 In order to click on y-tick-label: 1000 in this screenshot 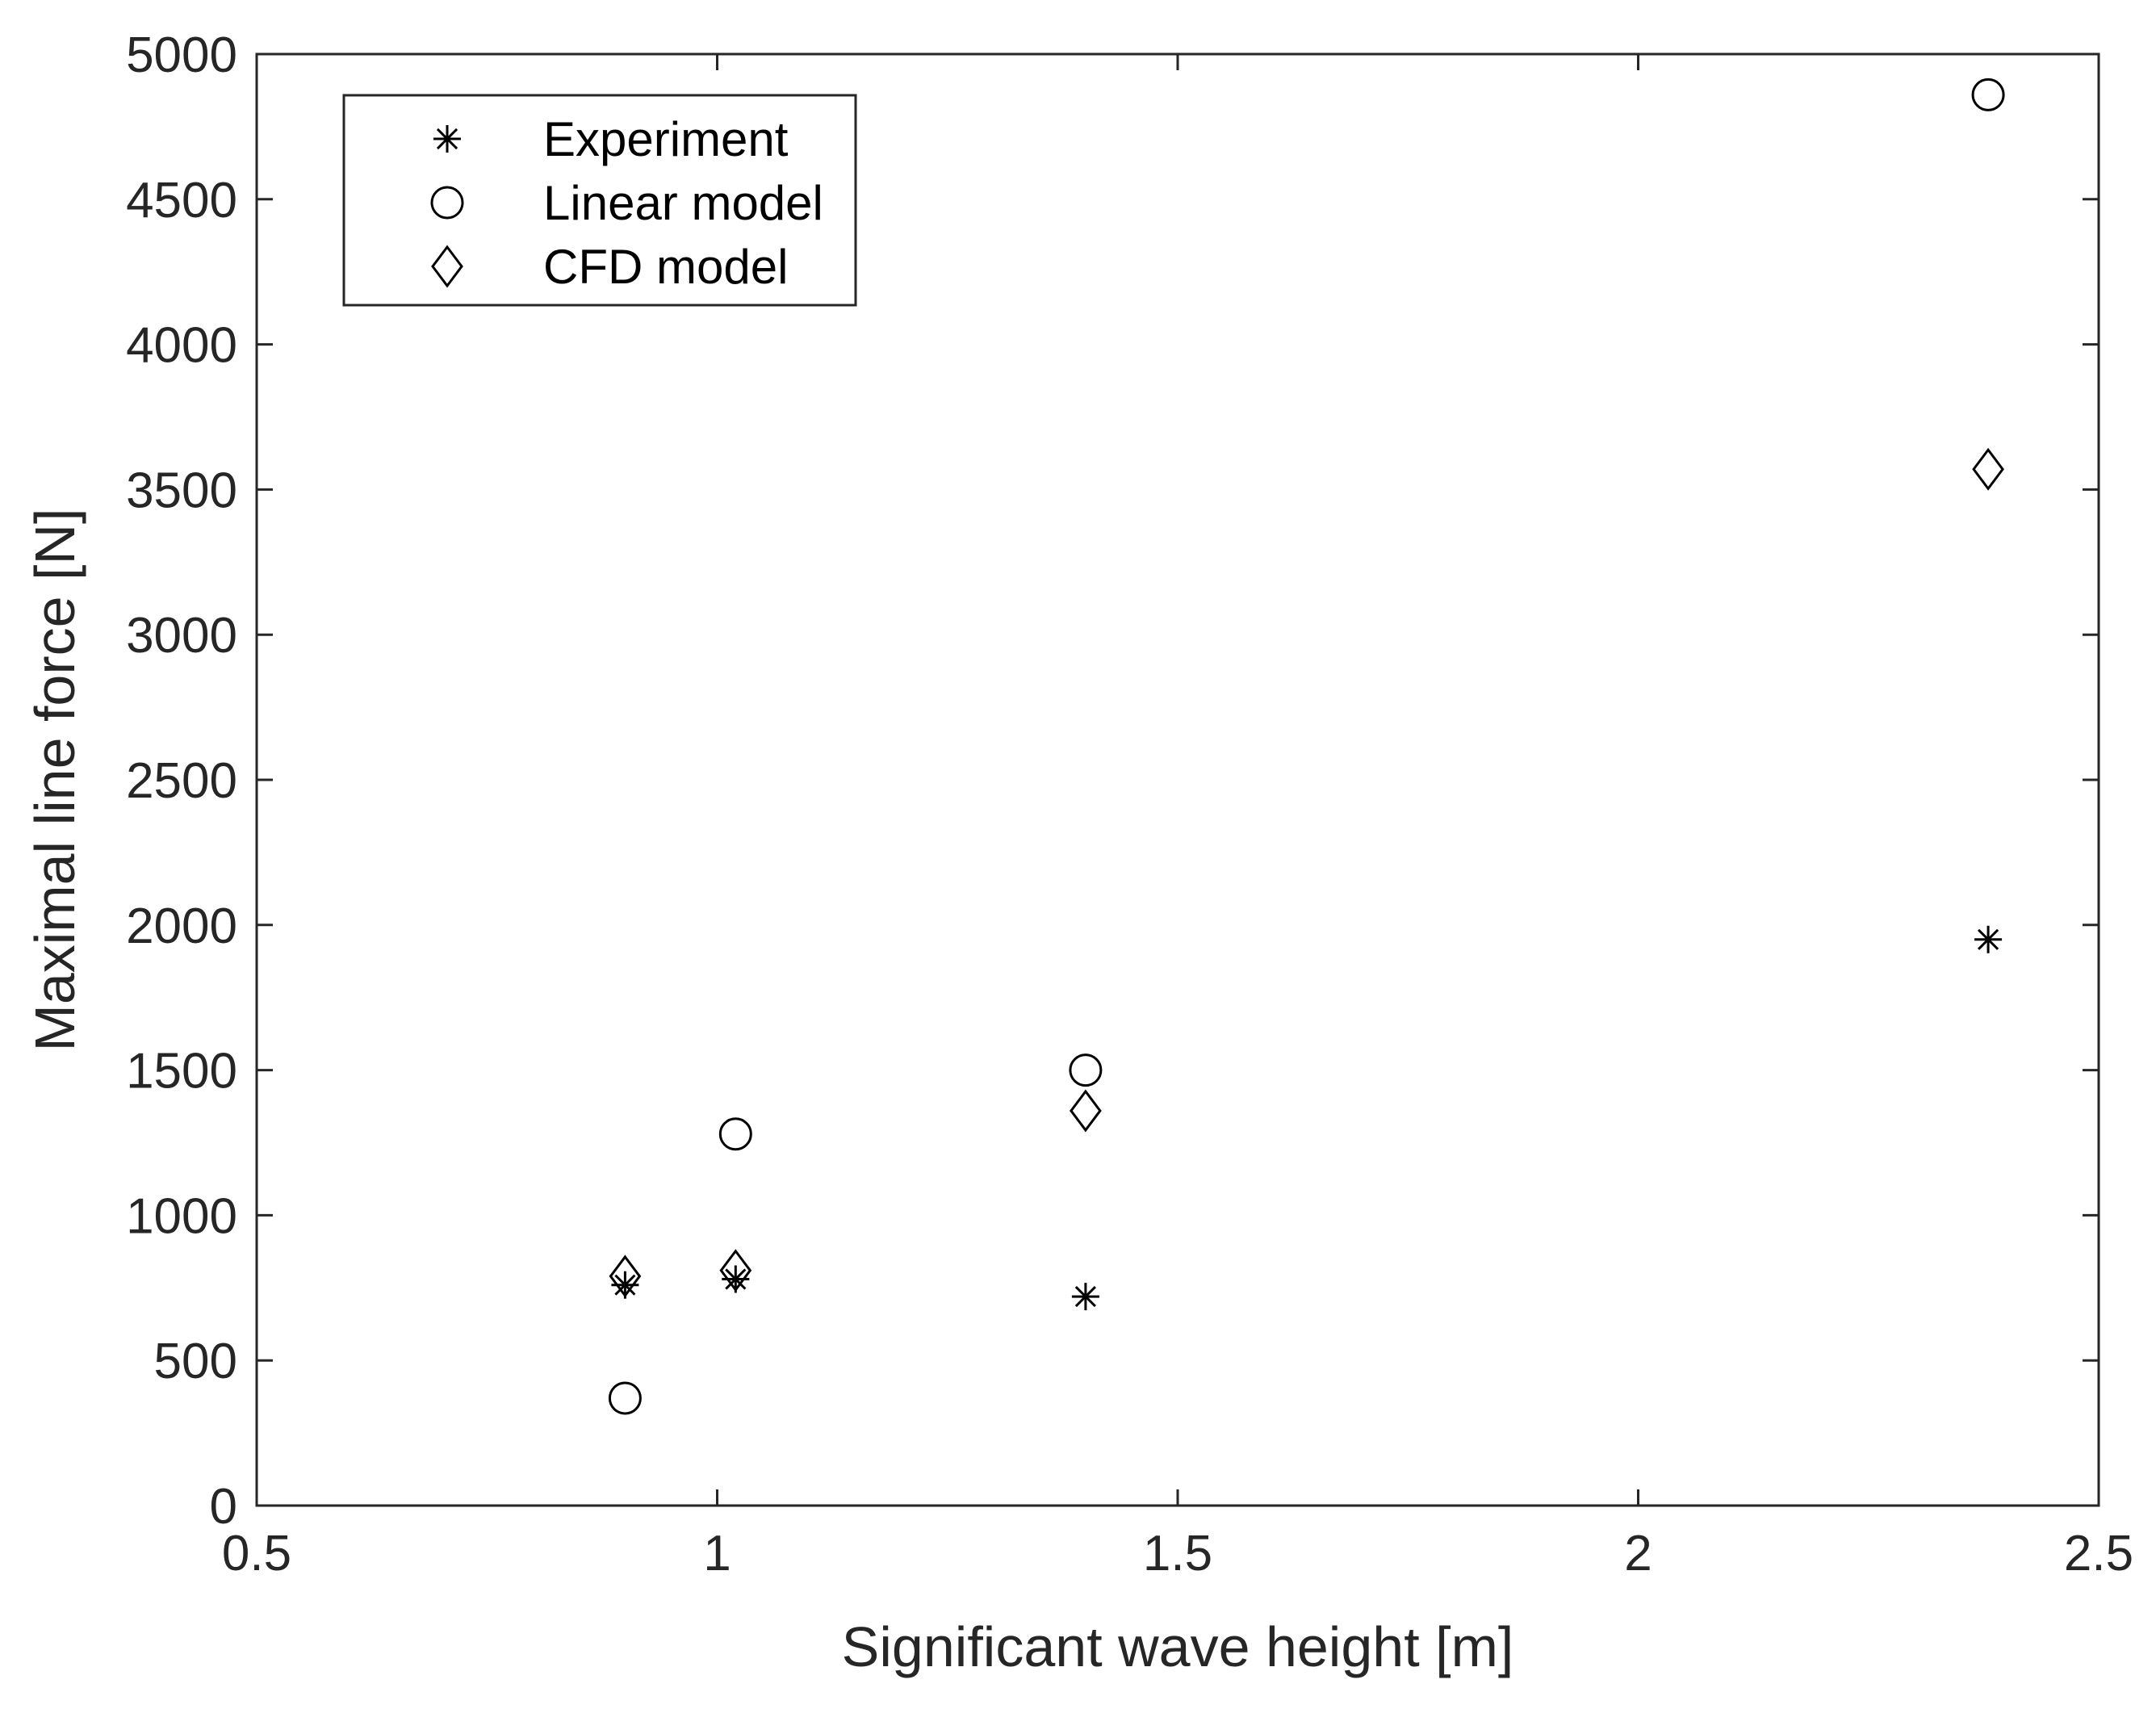, I will do `click(181, 1216)`.